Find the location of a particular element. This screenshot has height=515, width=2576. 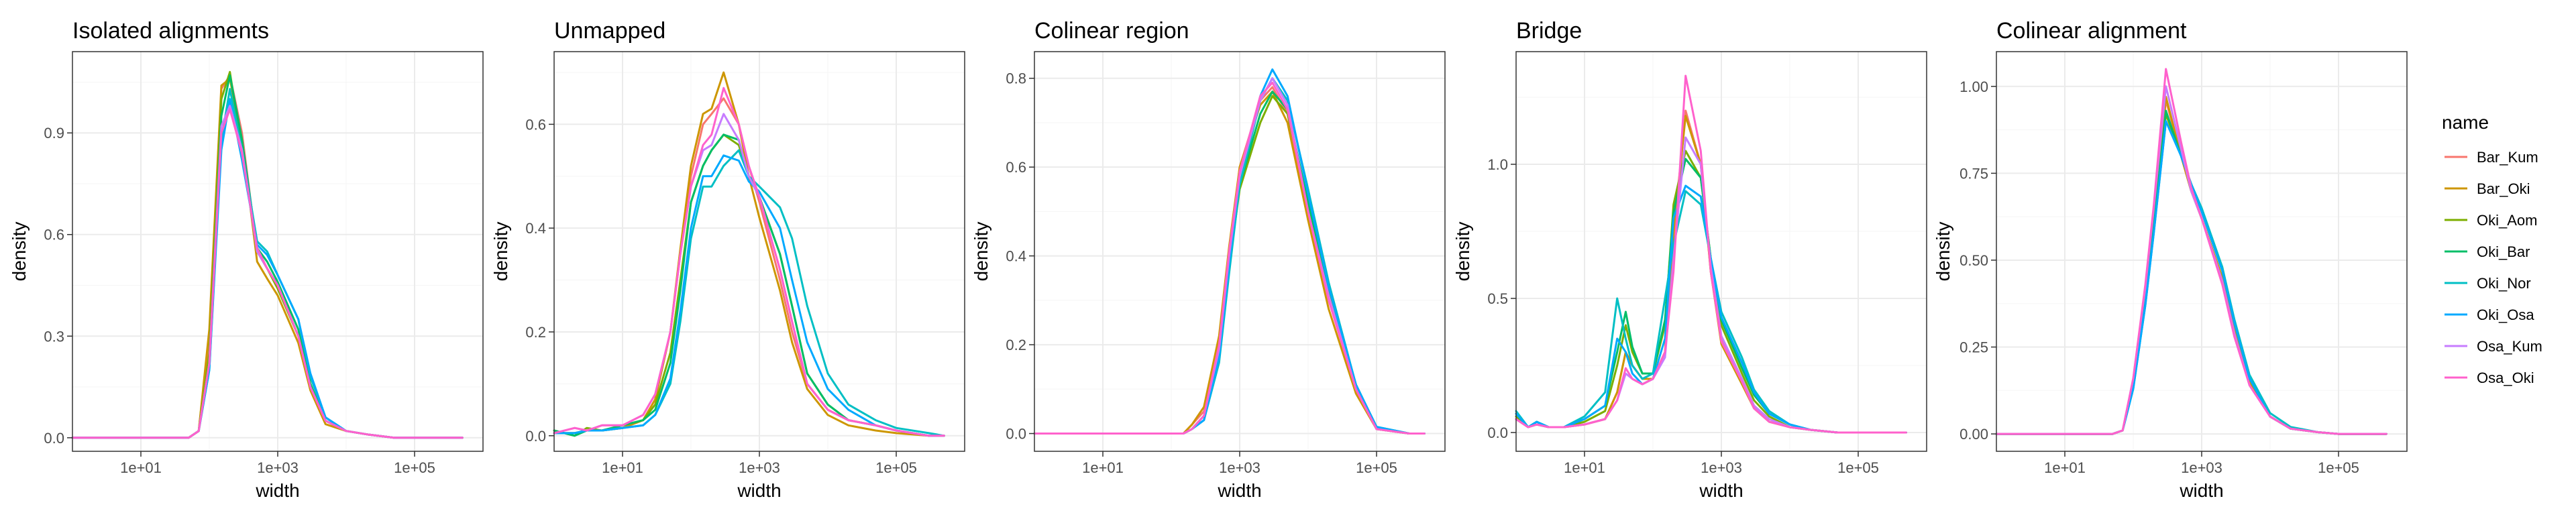

panel-title: Colinear region is located at coordinates (1111, 31).